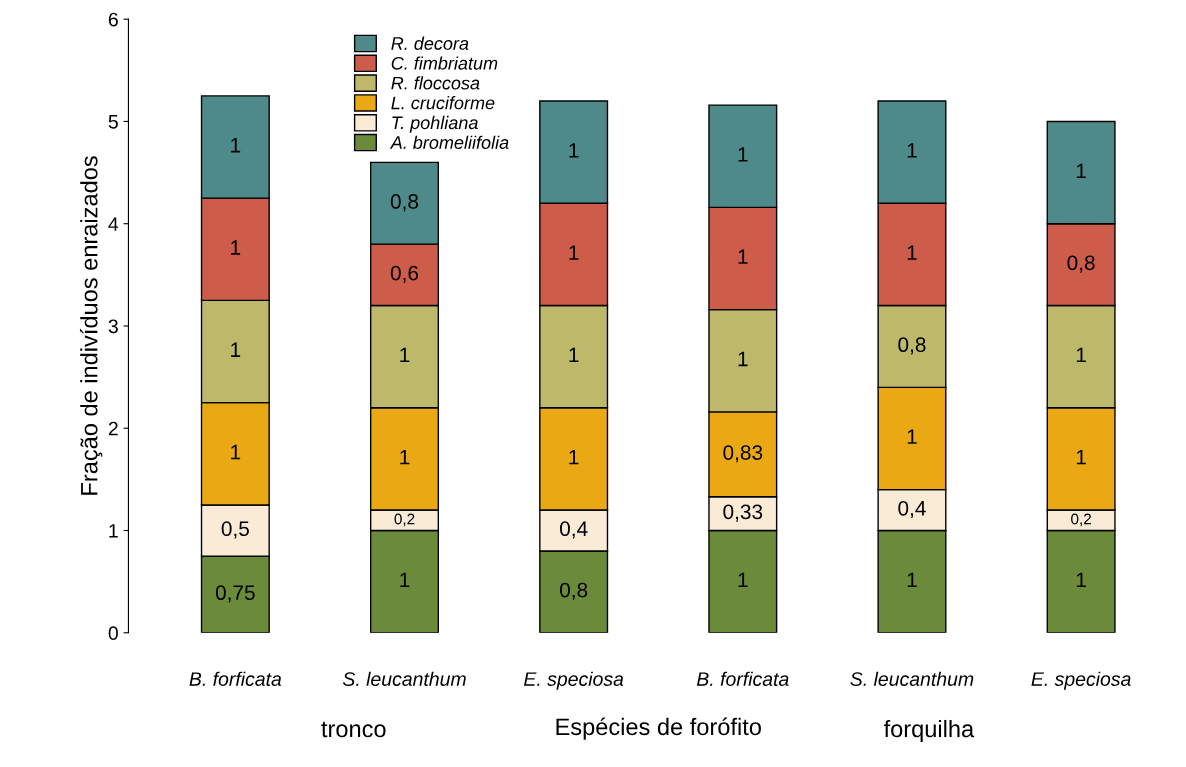 This screenshot has height=767, width=1186. Describe the element at coordinates (430, 43) in the screenshot. I see `legend-label: R. decora` at that location.